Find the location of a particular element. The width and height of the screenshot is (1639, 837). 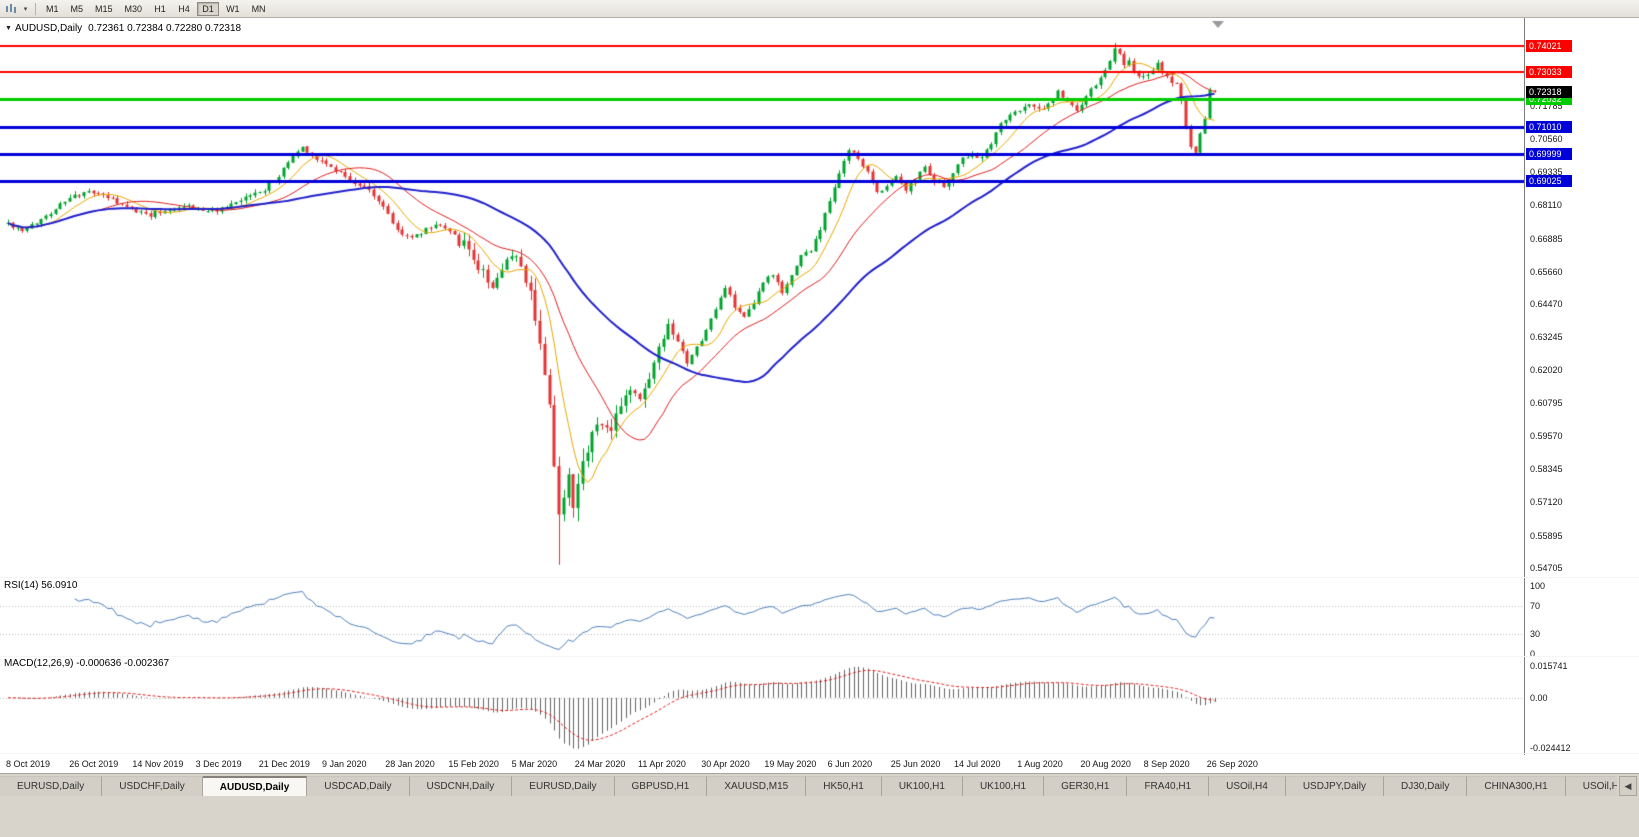

time-axis-label: 25 Jun 2020 is located at coordinates (915, 764).